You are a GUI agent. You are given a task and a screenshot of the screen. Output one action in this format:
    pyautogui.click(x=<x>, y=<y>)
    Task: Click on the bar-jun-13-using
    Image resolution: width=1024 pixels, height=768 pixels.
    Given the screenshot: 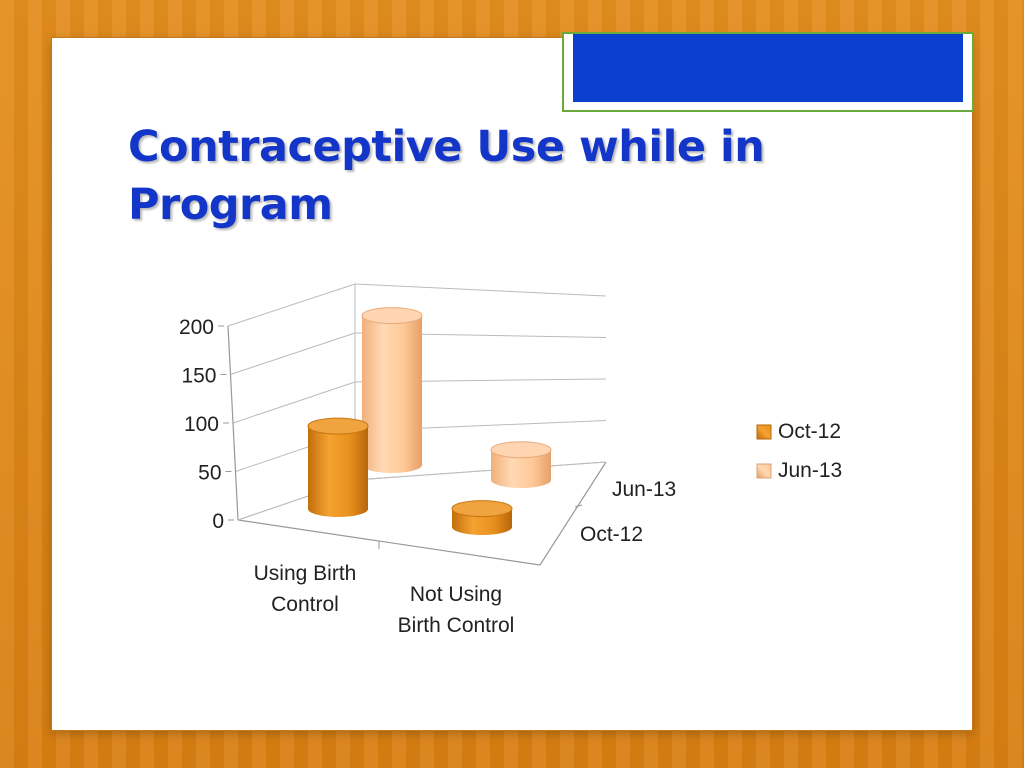 What is the action you would take?
    pyautogui.click(x=392, y=390)
    